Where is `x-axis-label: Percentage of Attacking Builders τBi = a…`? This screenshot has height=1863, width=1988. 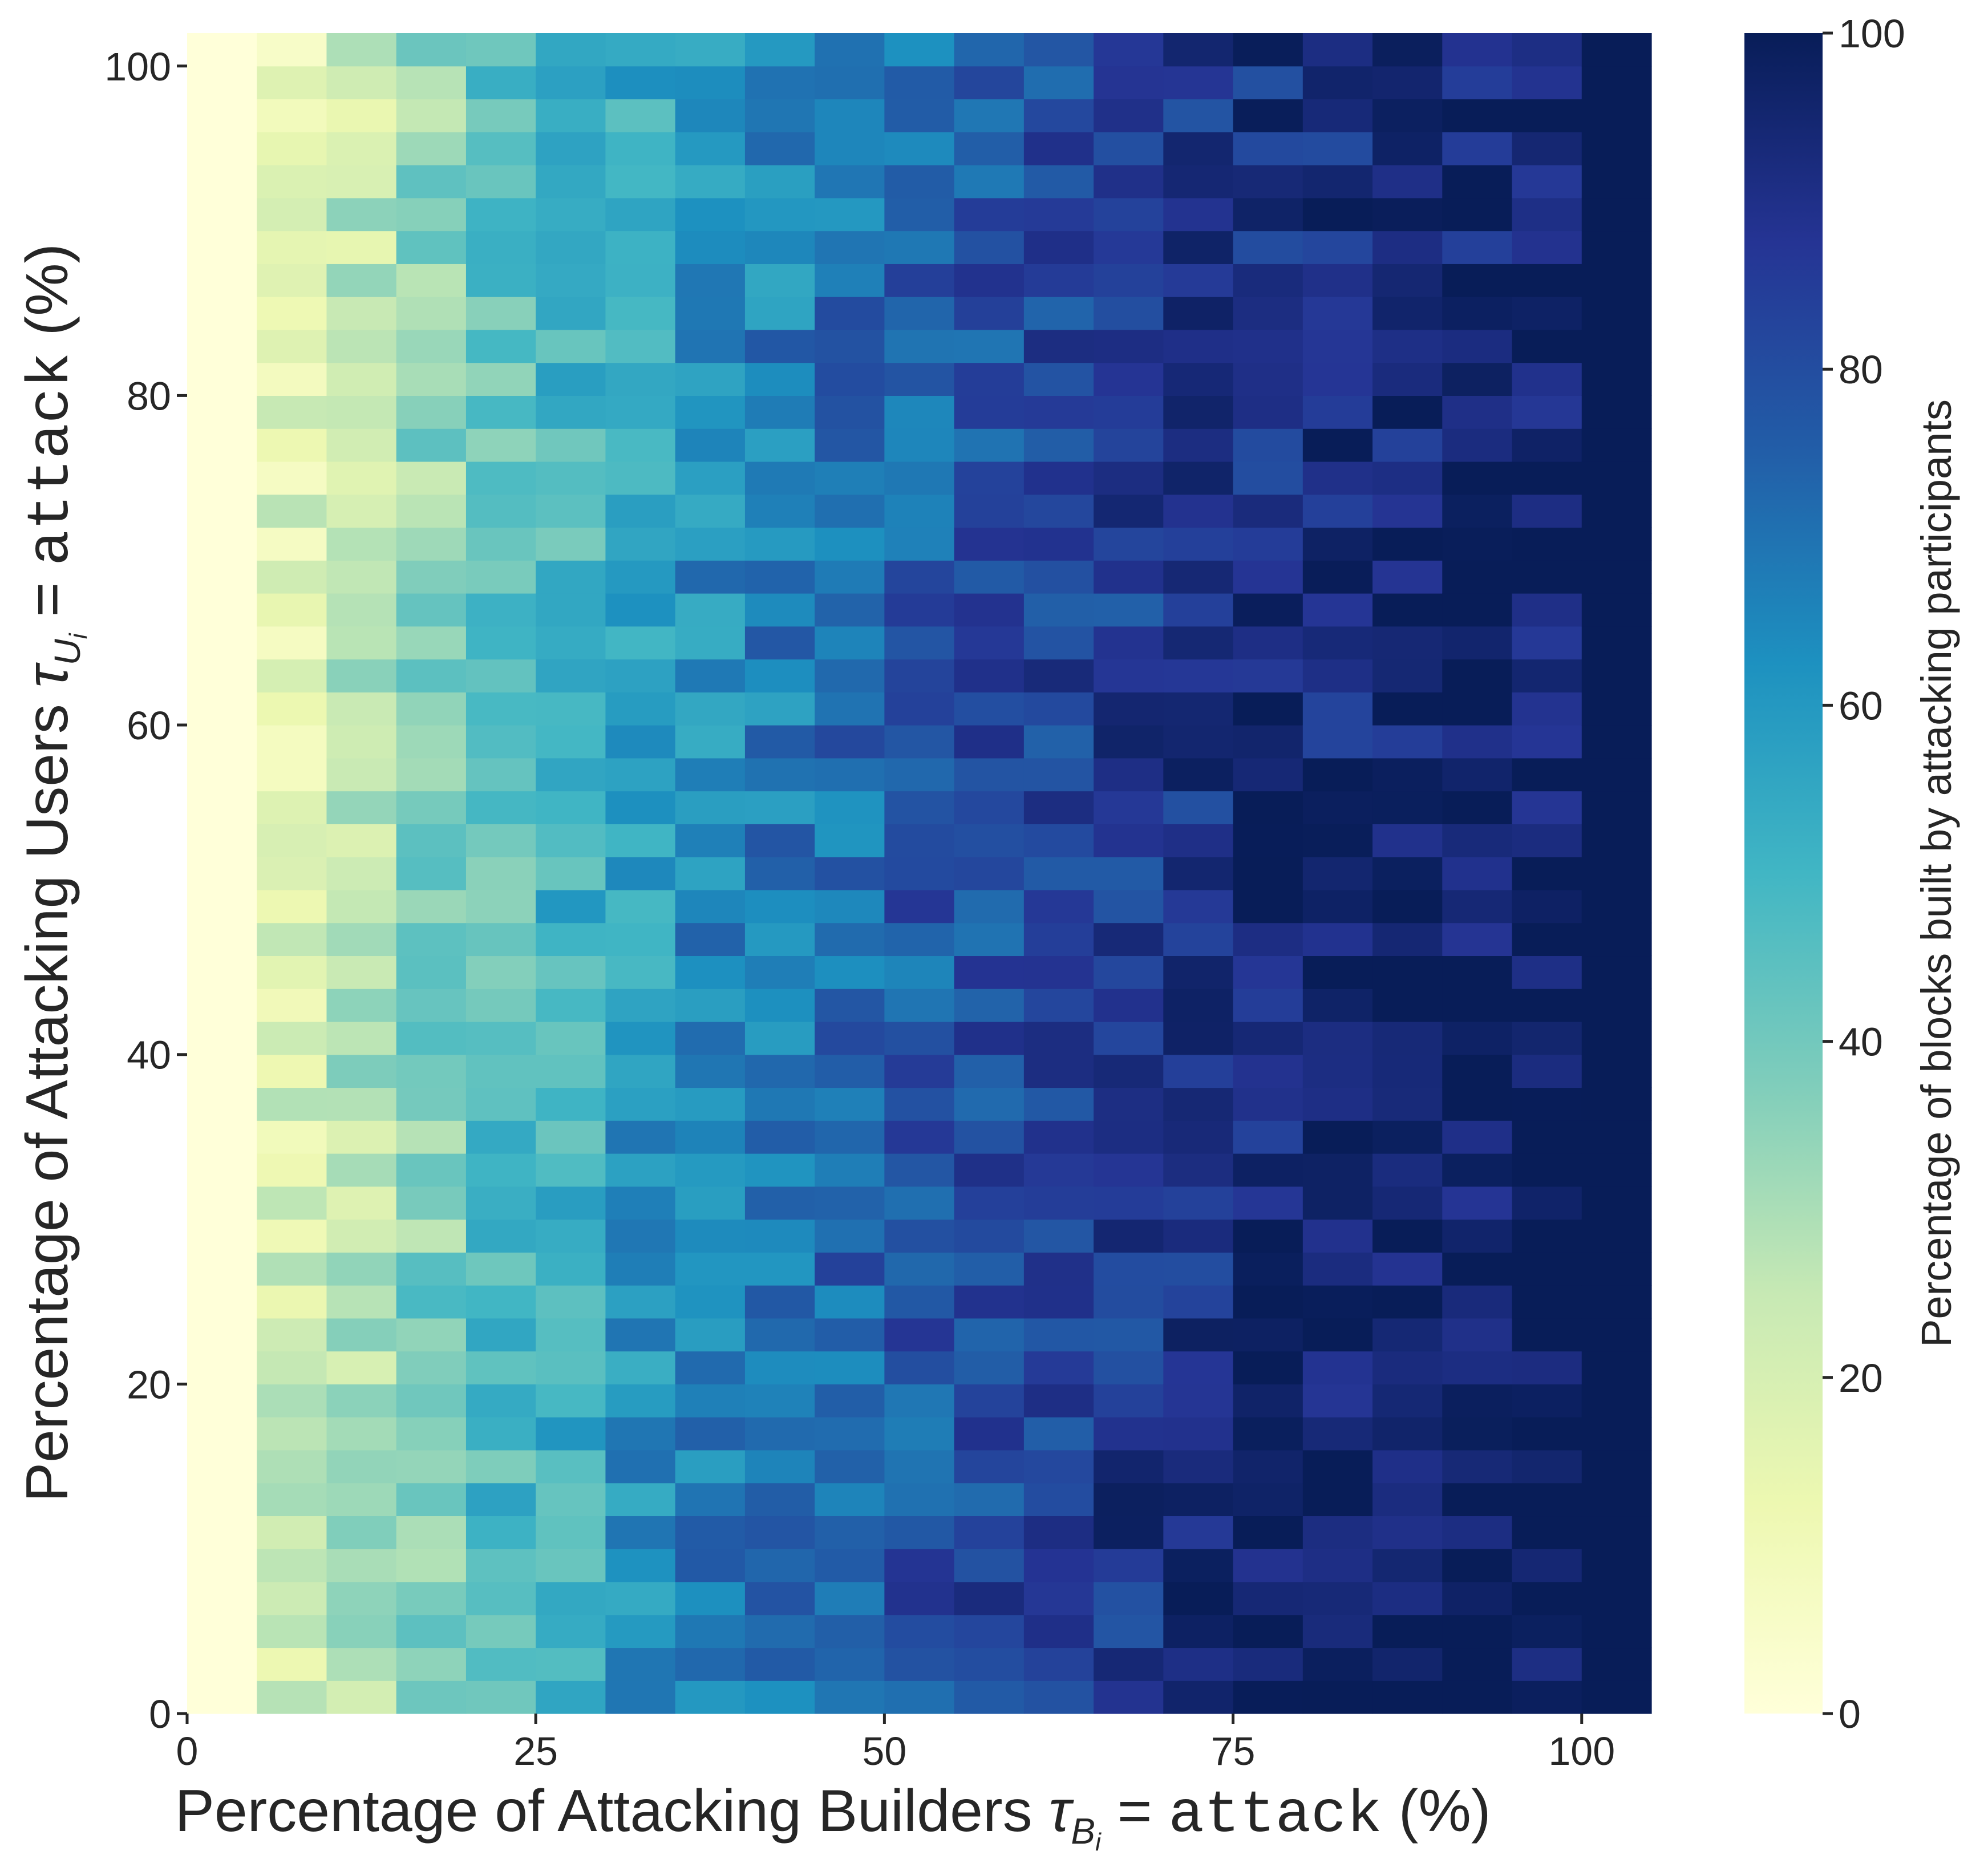
x-axis-label: Percentage of Attacking Builders τBi = a… is located at coordinates (833, 1817).